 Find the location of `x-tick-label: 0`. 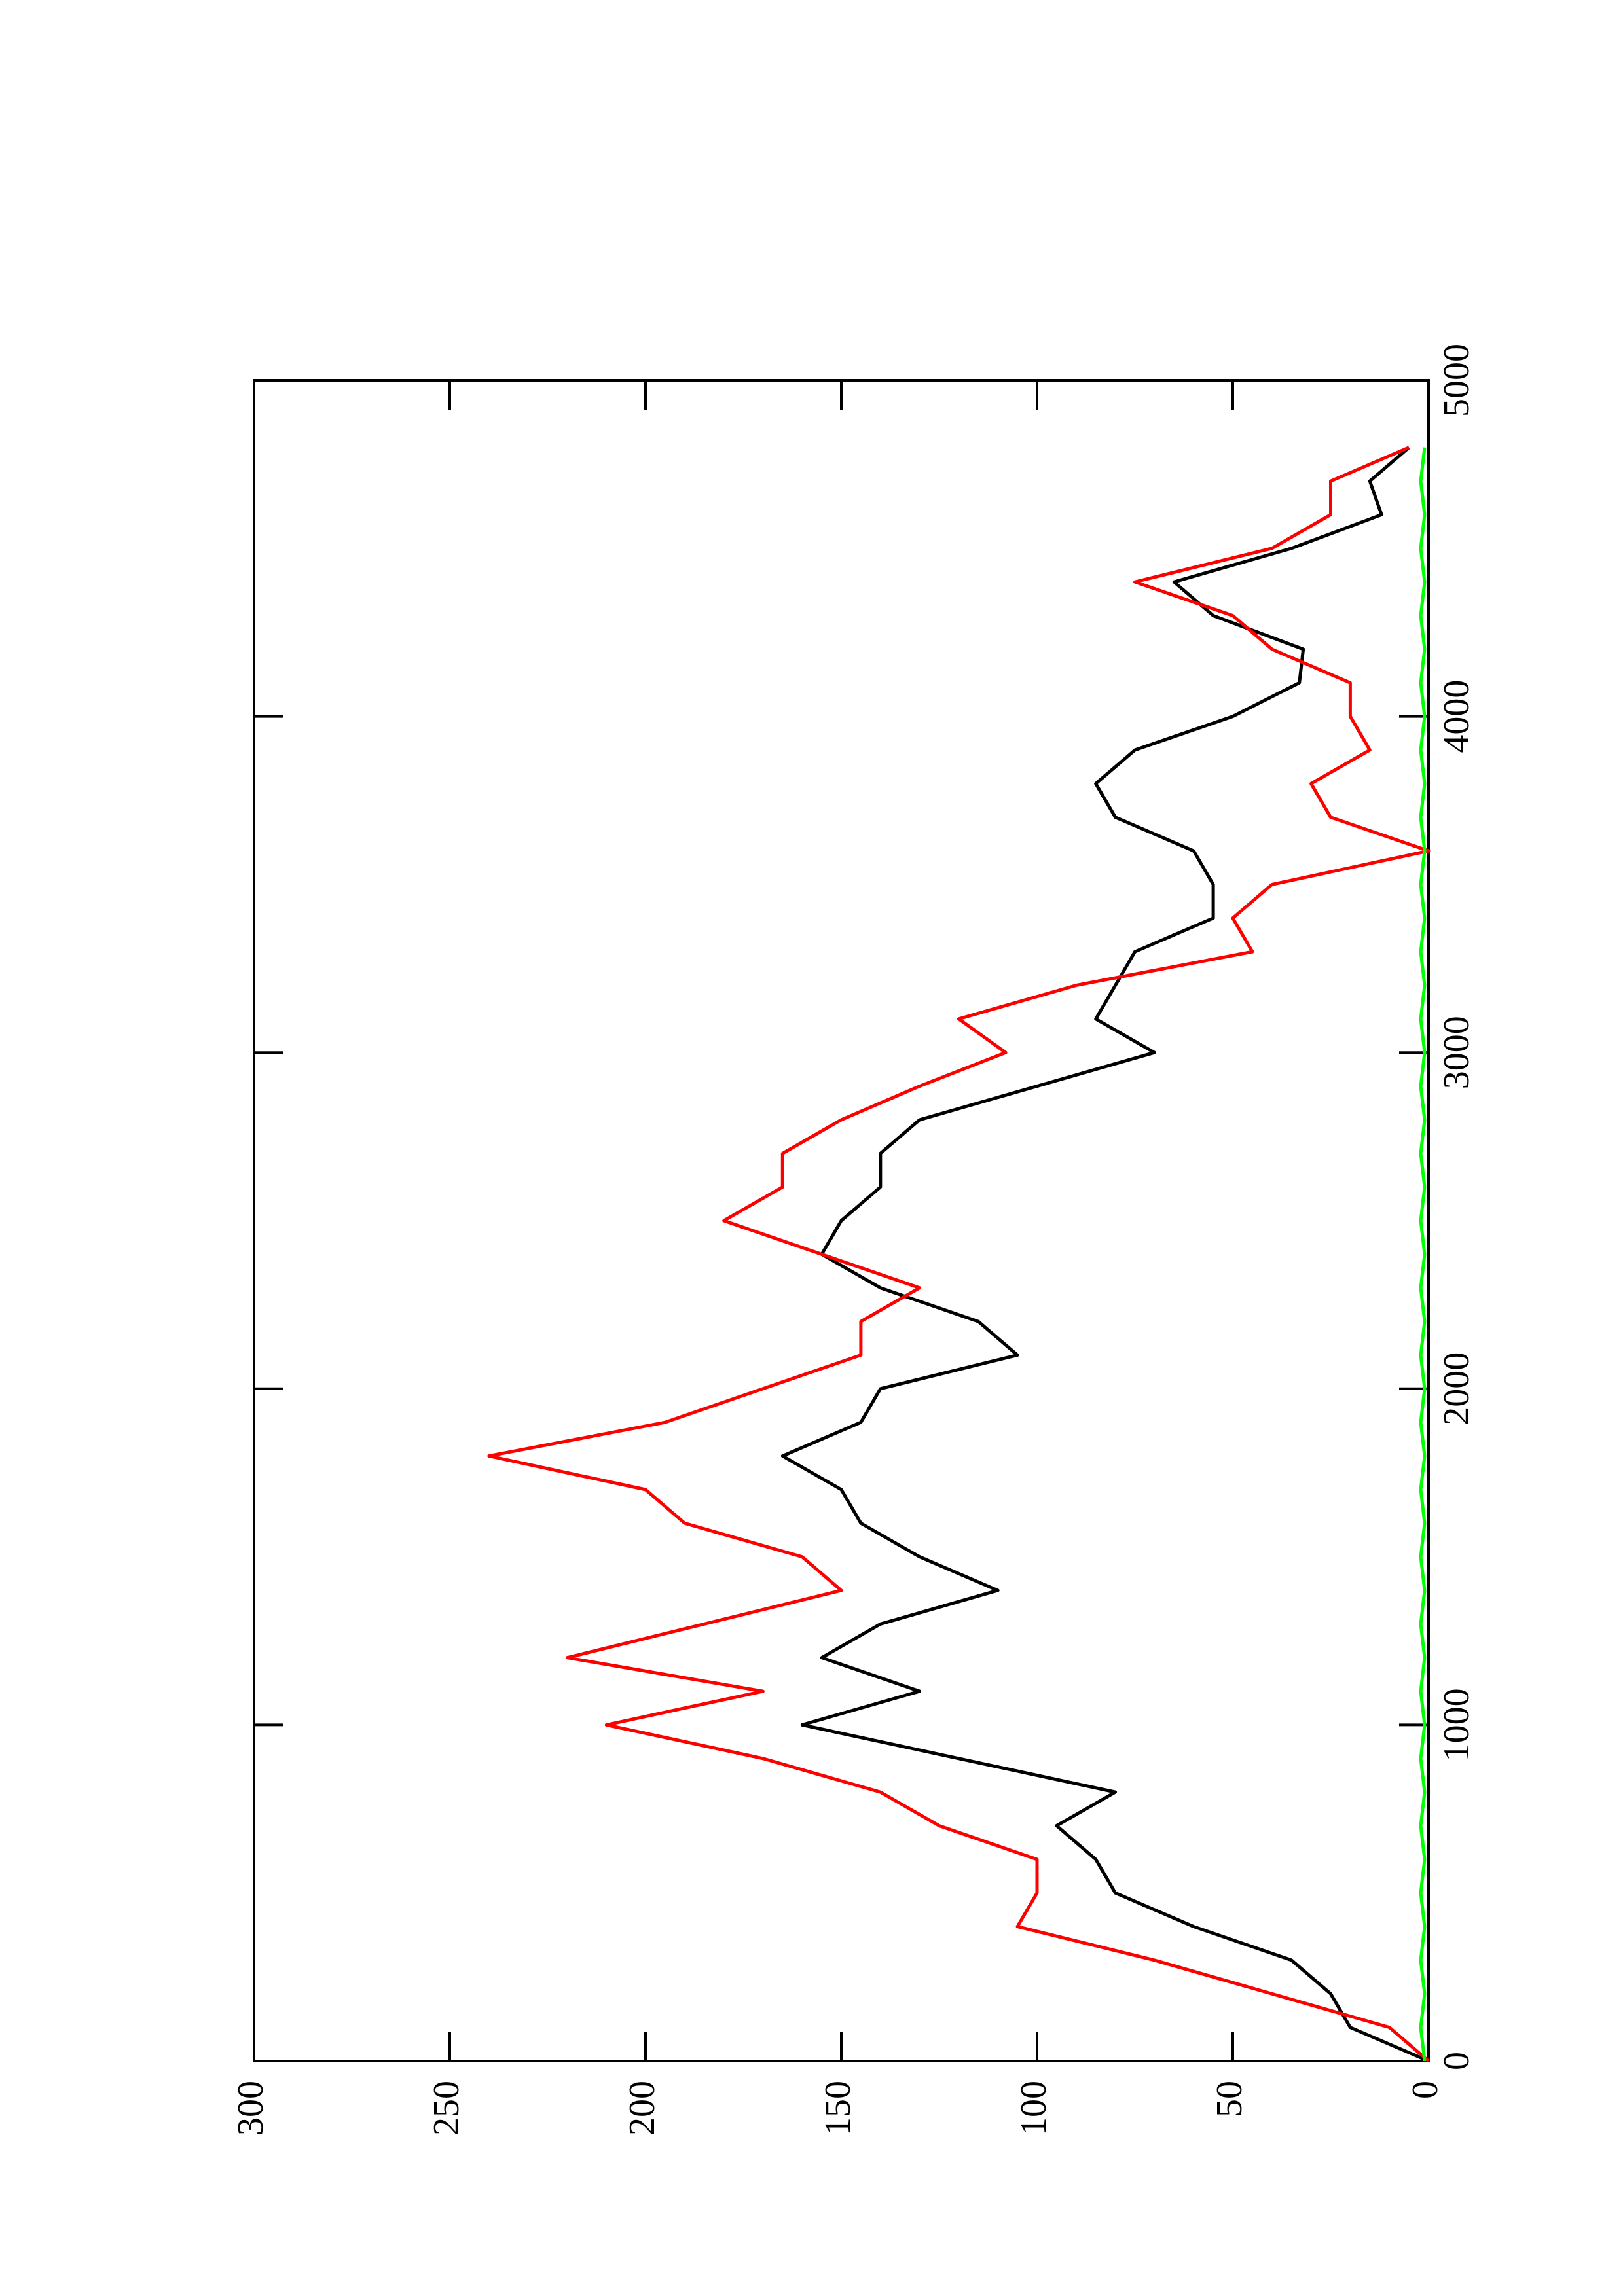

x-tick-label: 0 is located at coordinates (1456, 2061).